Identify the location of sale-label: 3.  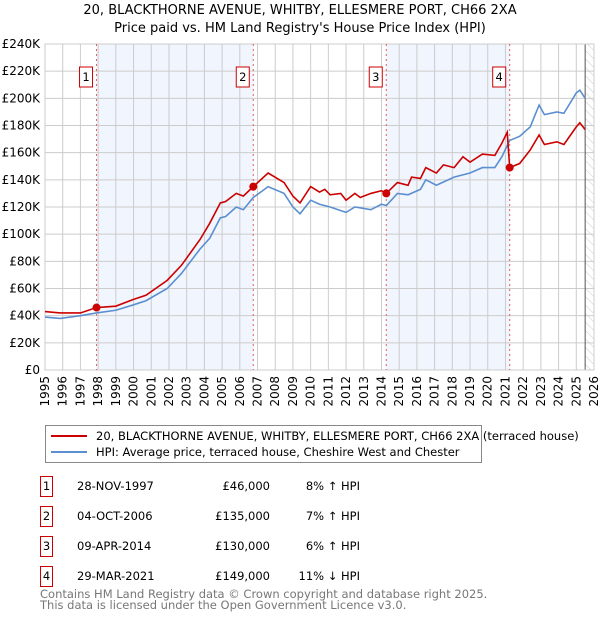
(375, 77).